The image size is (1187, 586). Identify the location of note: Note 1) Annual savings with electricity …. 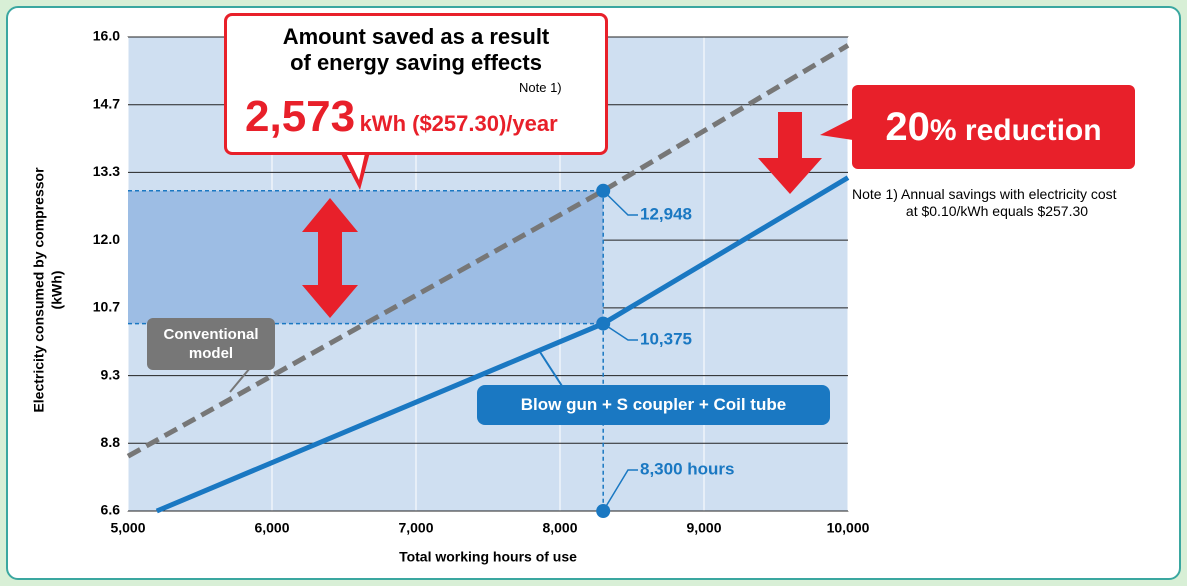
(1019, 203).